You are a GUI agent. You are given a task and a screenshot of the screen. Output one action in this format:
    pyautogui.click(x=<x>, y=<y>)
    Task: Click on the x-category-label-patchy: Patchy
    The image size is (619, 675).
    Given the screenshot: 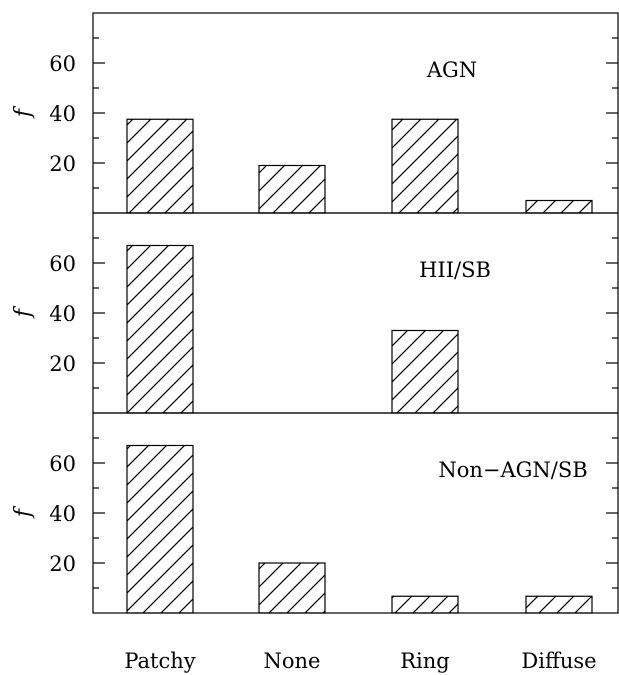 What is the action you would take?
    pyautogui.click(x=159, y=661)
    